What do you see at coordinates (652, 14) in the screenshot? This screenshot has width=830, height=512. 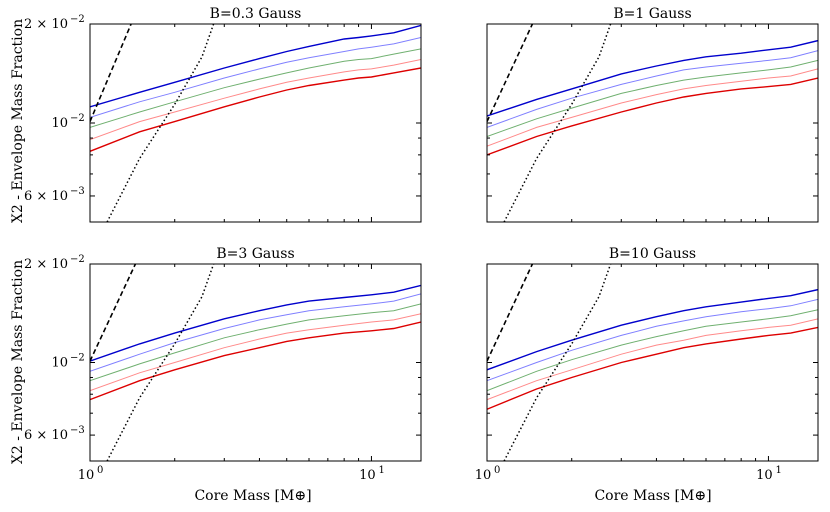 I see `panel-title: B=1 Gauss` at bounding box center [652, 14].